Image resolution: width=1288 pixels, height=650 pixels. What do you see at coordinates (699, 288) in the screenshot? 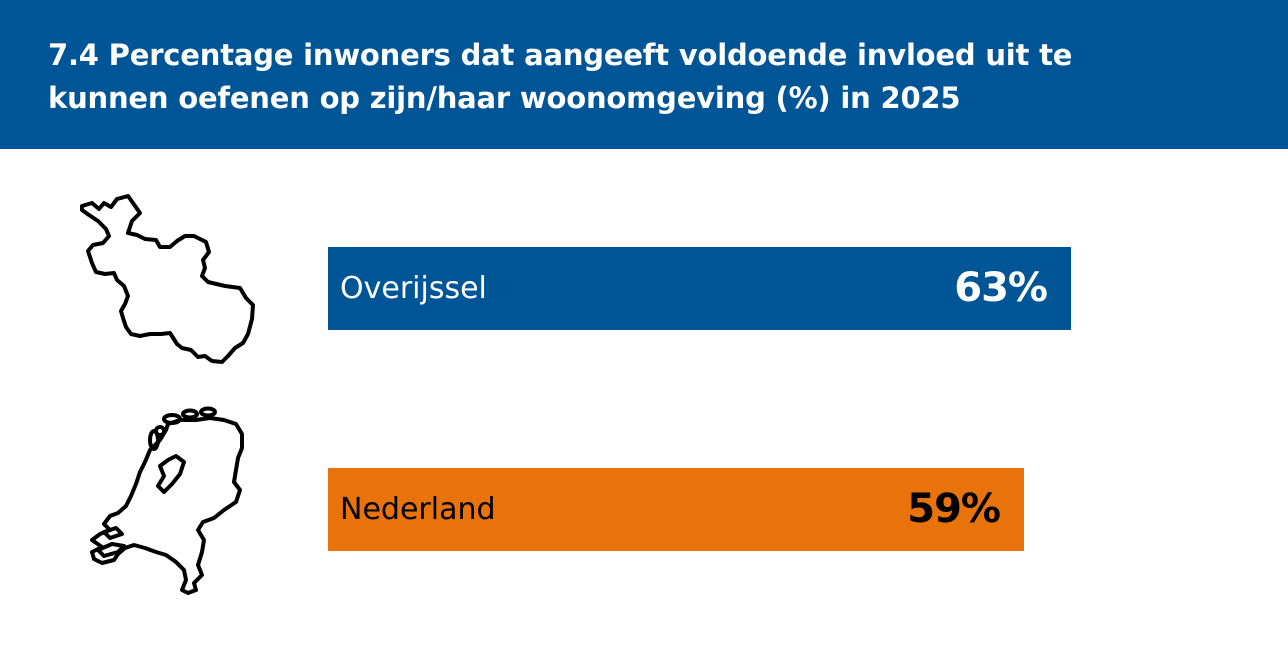
I see `bar-overijssel: Overijssel 63%` at bounding box center [699, 288].